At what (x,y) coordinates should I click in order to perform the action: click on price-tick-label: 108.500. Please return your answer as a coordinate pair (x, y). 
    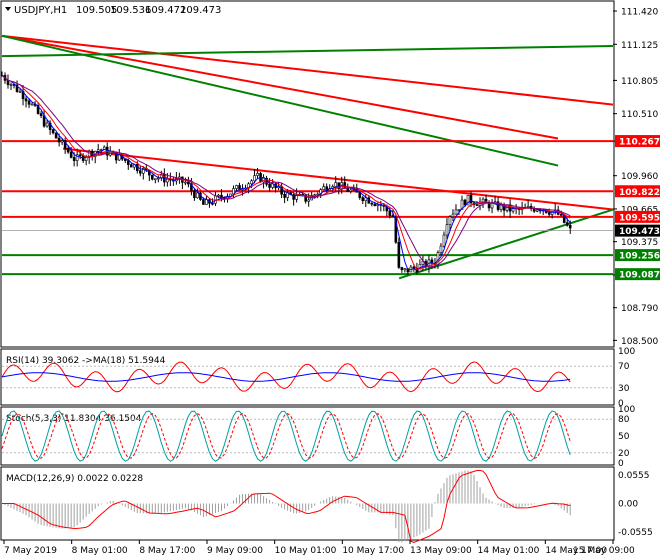
    Looking at the image, I should click on (639, 342).